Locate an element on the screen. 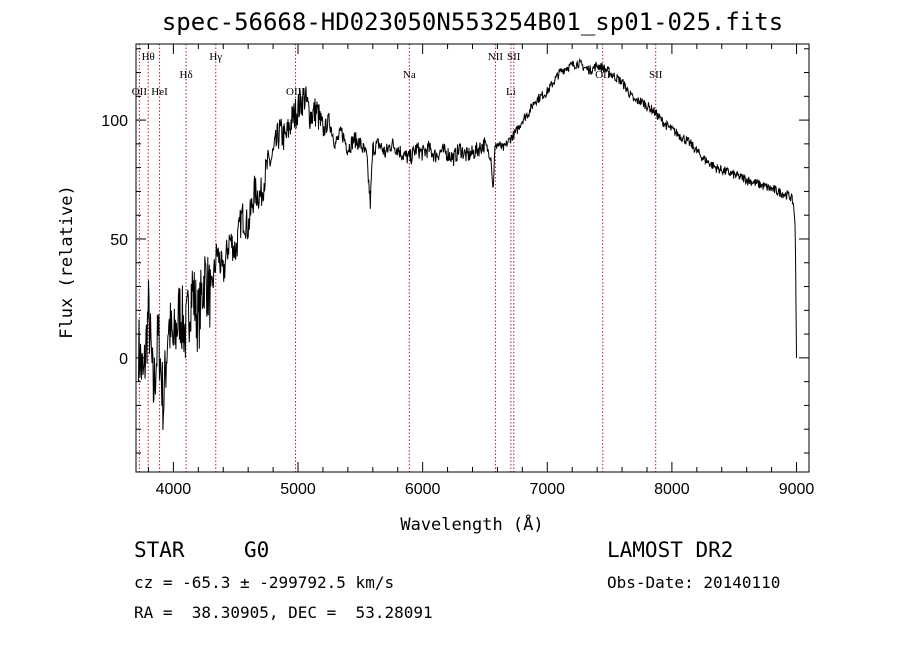  line-marker-label-9: SII is located at coordinates (514, 57).